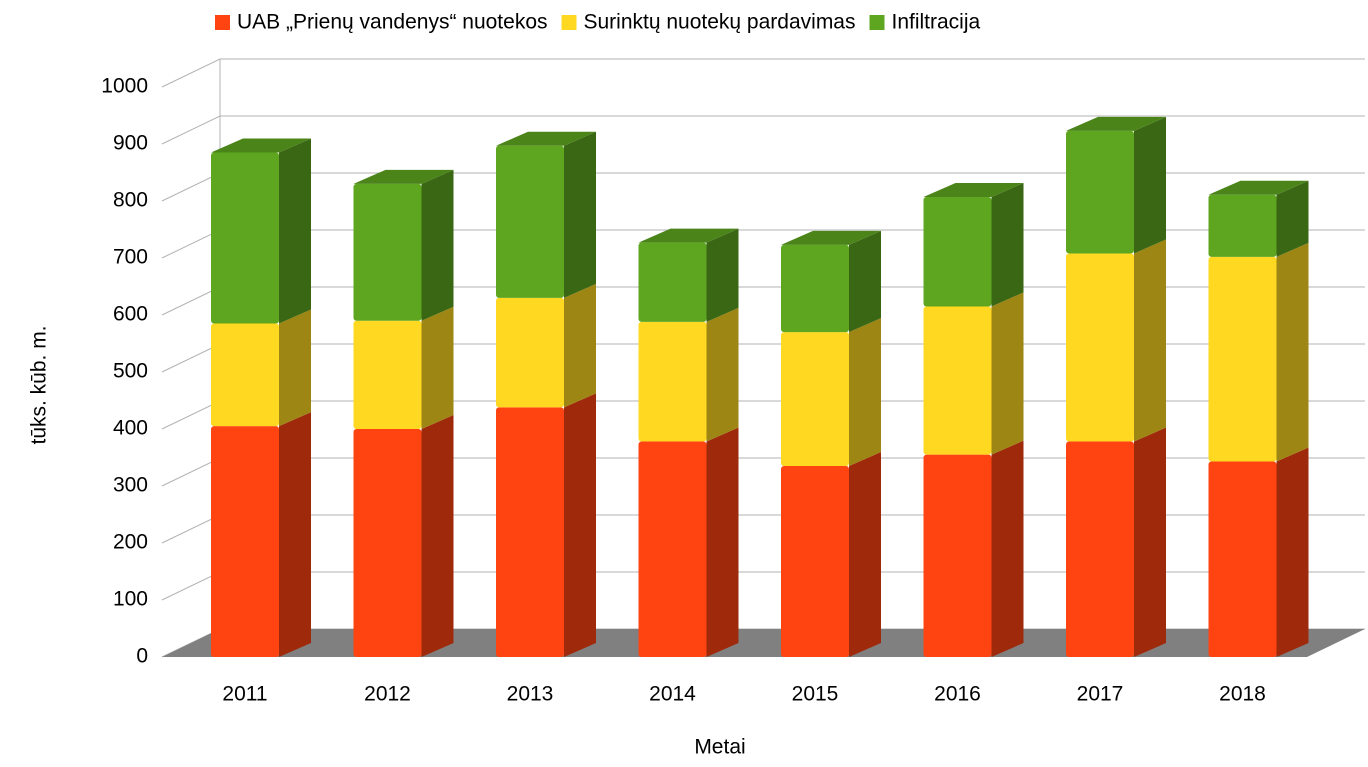 This screenshot has height=767, width=1368. I want to click on x-tick-label: 2014, so click(672, 694).